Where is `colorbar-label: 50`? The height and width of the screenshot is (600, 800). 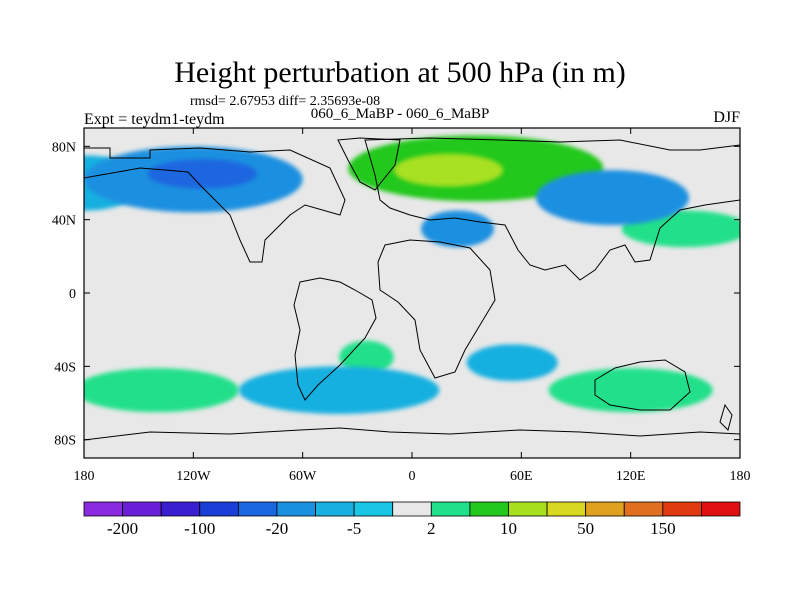
colorbar-label: 50 is located at coordinates (585, 528).